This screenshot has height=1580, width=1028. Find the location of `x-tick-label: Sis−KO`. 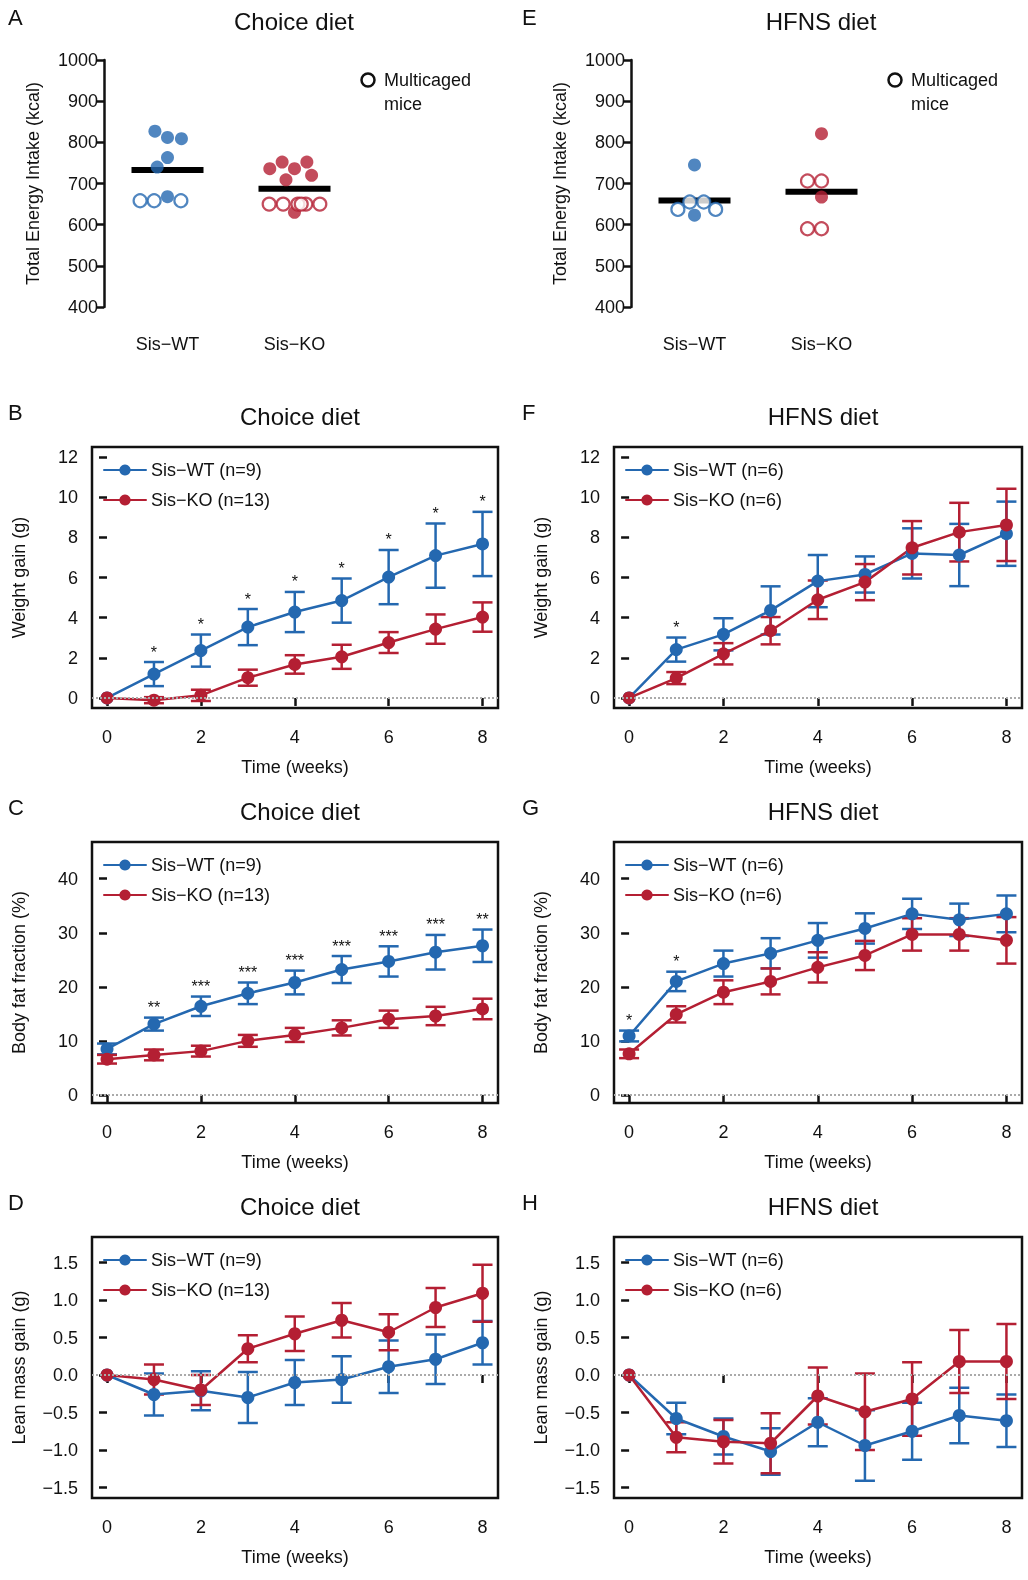

x-tick-label: Sis−KO is located at coordinates (294, 344).